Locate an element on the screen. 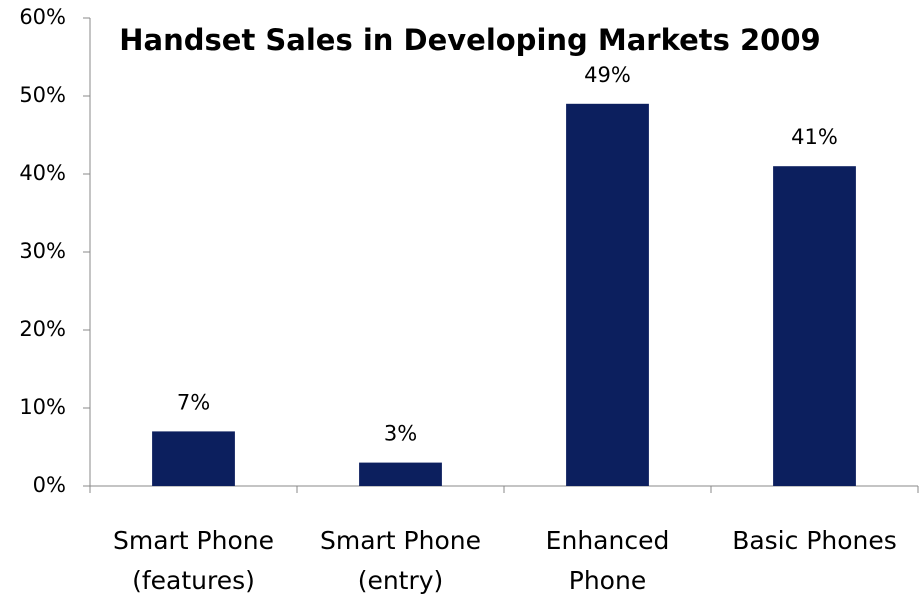 Image resolution: width=920 pixels, height=600 pixels. y-tick-label: 0% is located at coordinates (49, 485).